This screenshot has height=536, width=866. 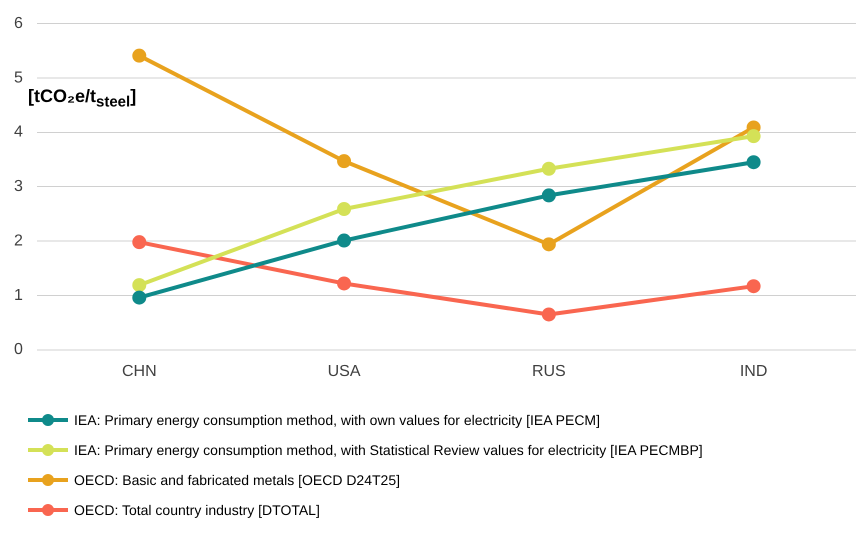 I want to click on legend-label: OECD: Total country industry [DTOTAL], so click(x=197, y=510).